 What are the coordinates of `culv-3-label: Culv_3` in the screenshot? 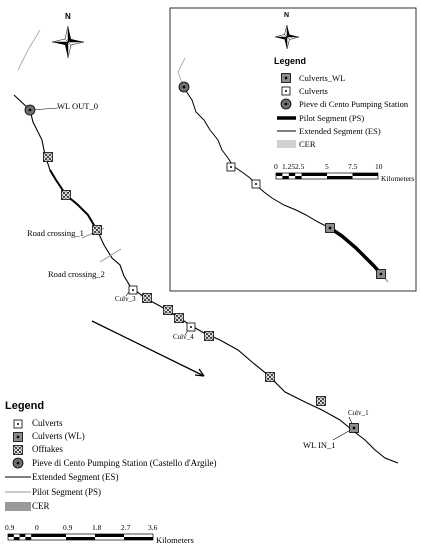 It's located at (125, 299).